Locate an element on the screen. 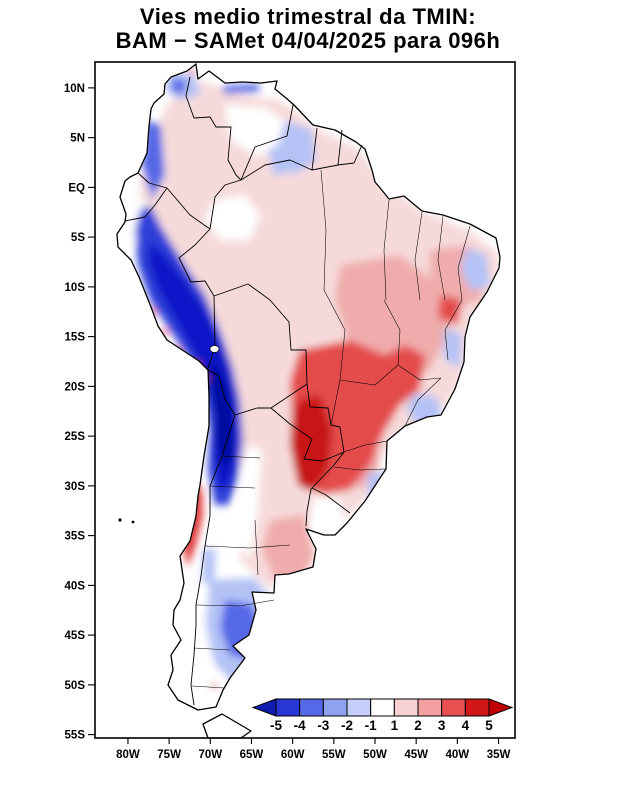  lon-tick-label: 35W is located at coordinates (499, 755).